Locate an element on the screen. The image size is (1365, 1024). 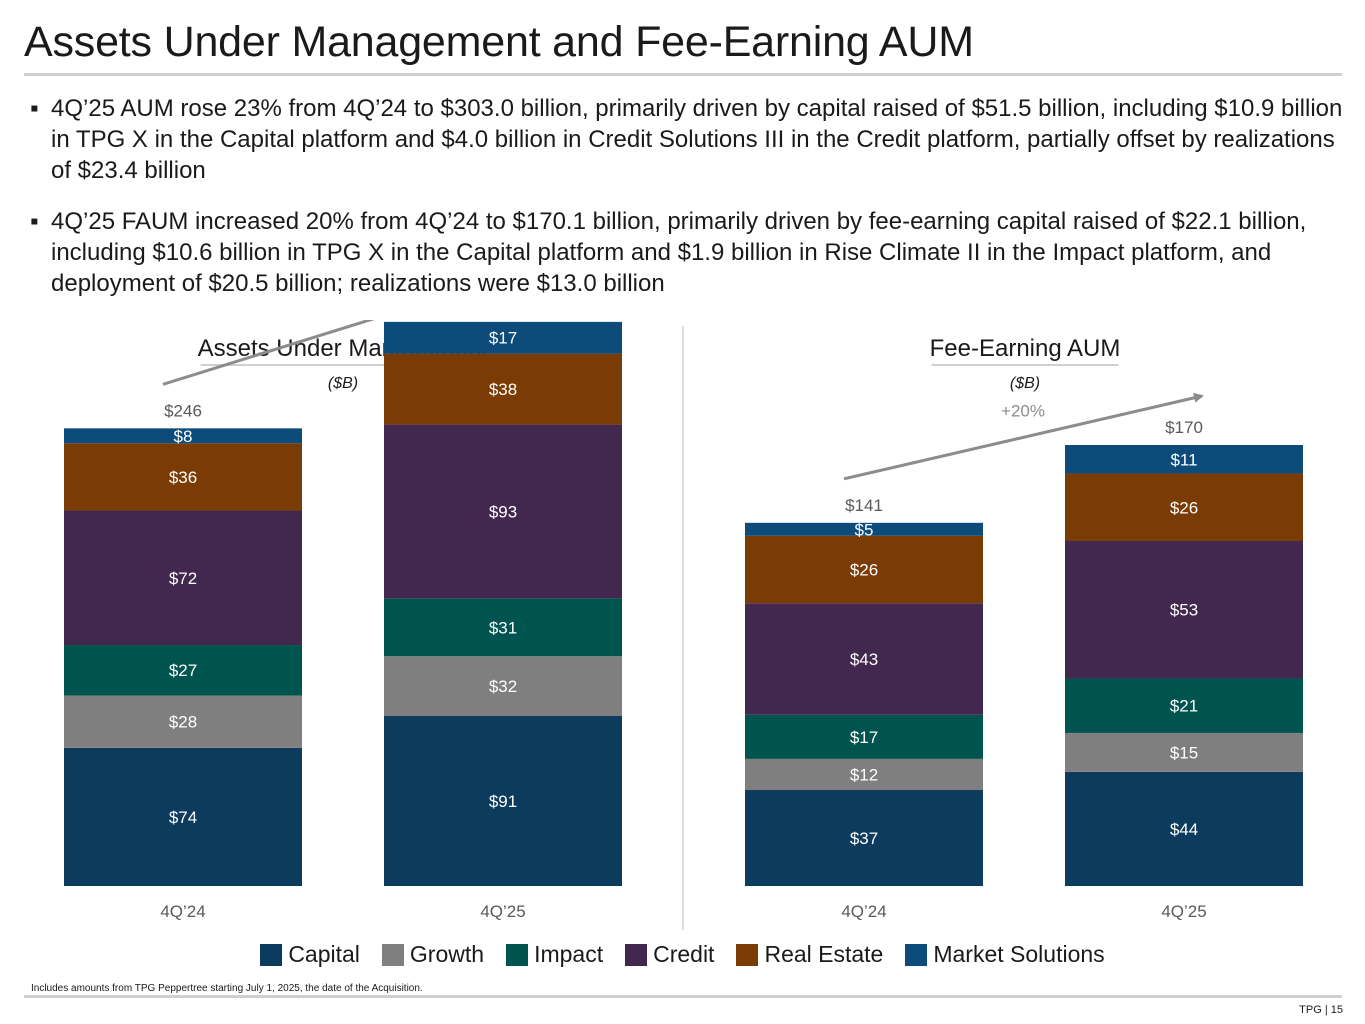
faum-label-impact-current: $21 is located at coordinates (1184, 706).